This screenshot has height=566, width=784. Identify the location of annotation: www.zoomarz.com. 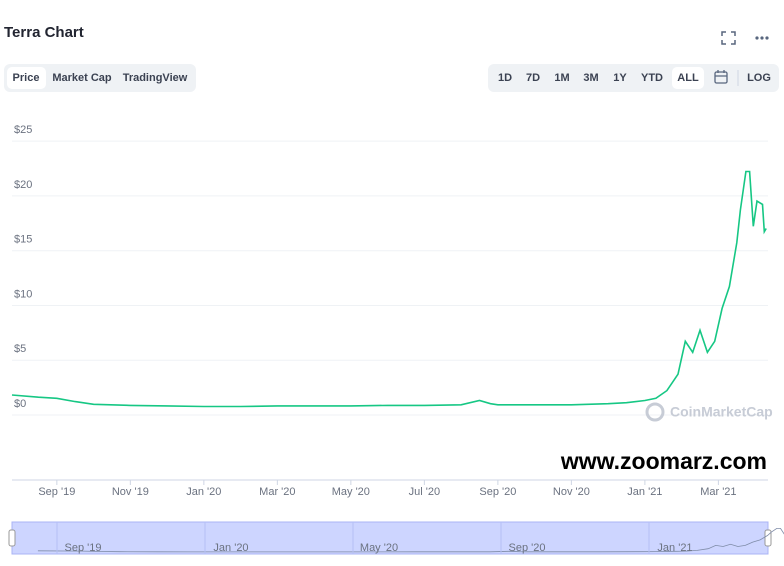
(663, 461).